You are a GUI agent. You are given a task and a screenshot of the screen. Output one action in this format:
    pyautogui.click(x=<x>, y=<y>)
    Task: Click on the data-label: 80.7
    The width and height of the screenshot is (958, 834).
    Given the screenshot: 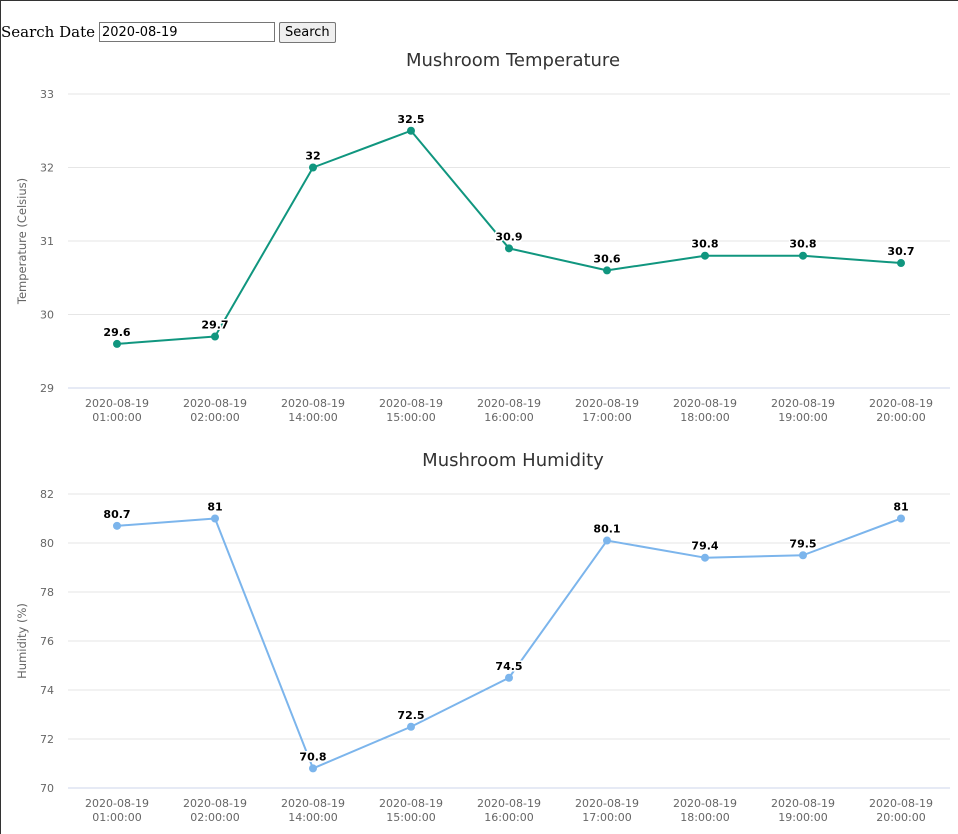 What is the action you would take?
    pyautogui.click(x=116, y=514)
    